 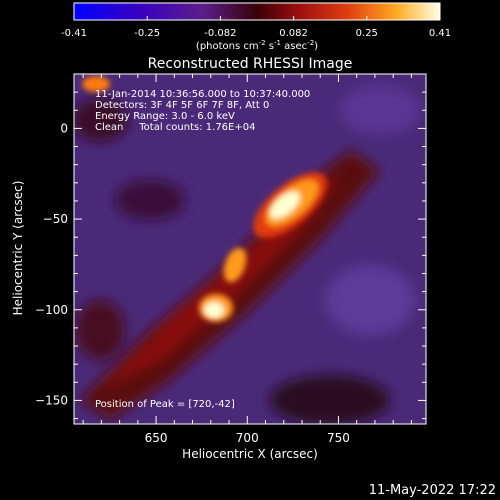 I want to click on y-tick-label: −100, so click(x=51, y=310).